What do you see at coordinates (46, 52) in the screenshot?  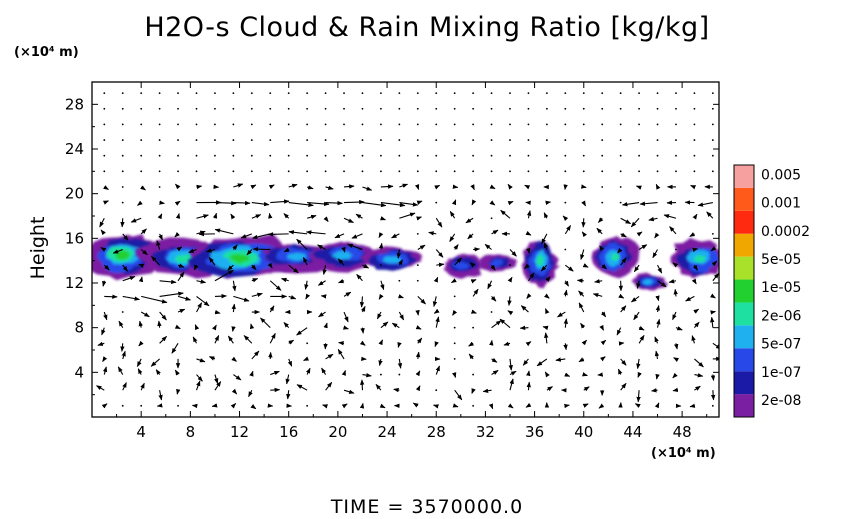 I see `y-axis-unit: (×10⁴ m)` at bounding box center [46, 52].